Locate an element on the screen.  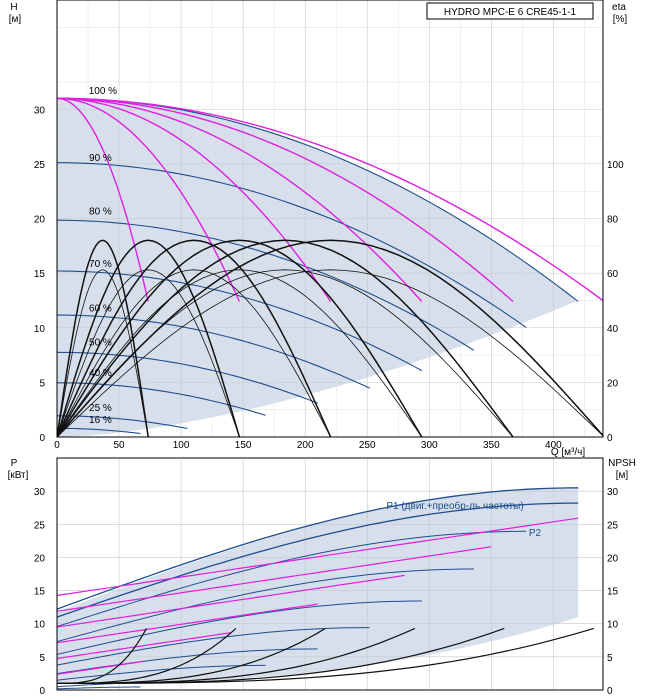
y-axis-unit-p: [кВт] is located at coordinates (18, 475).